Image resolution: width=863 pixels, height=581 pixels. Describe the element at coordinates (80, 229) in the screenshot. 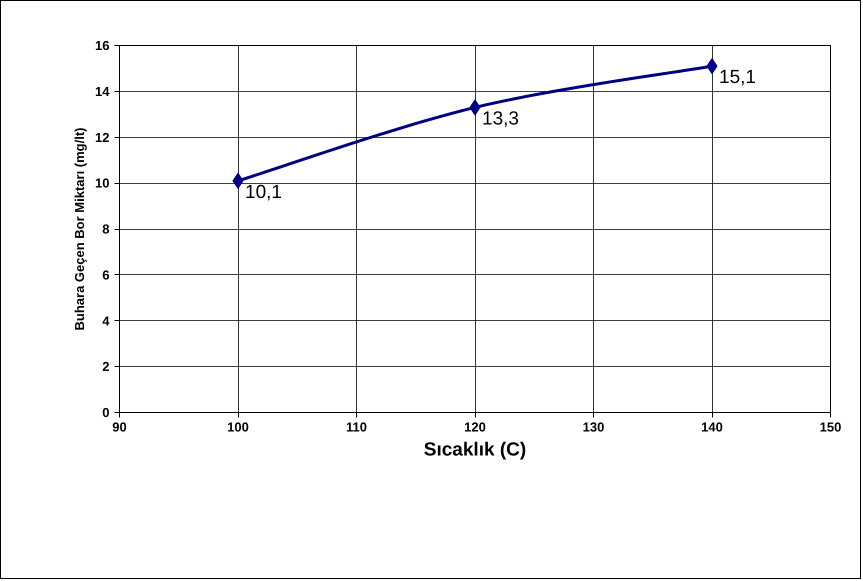

I see `y-axis-title: Buhara Geçen Bor Miktarı (mg/lt)` at that location.